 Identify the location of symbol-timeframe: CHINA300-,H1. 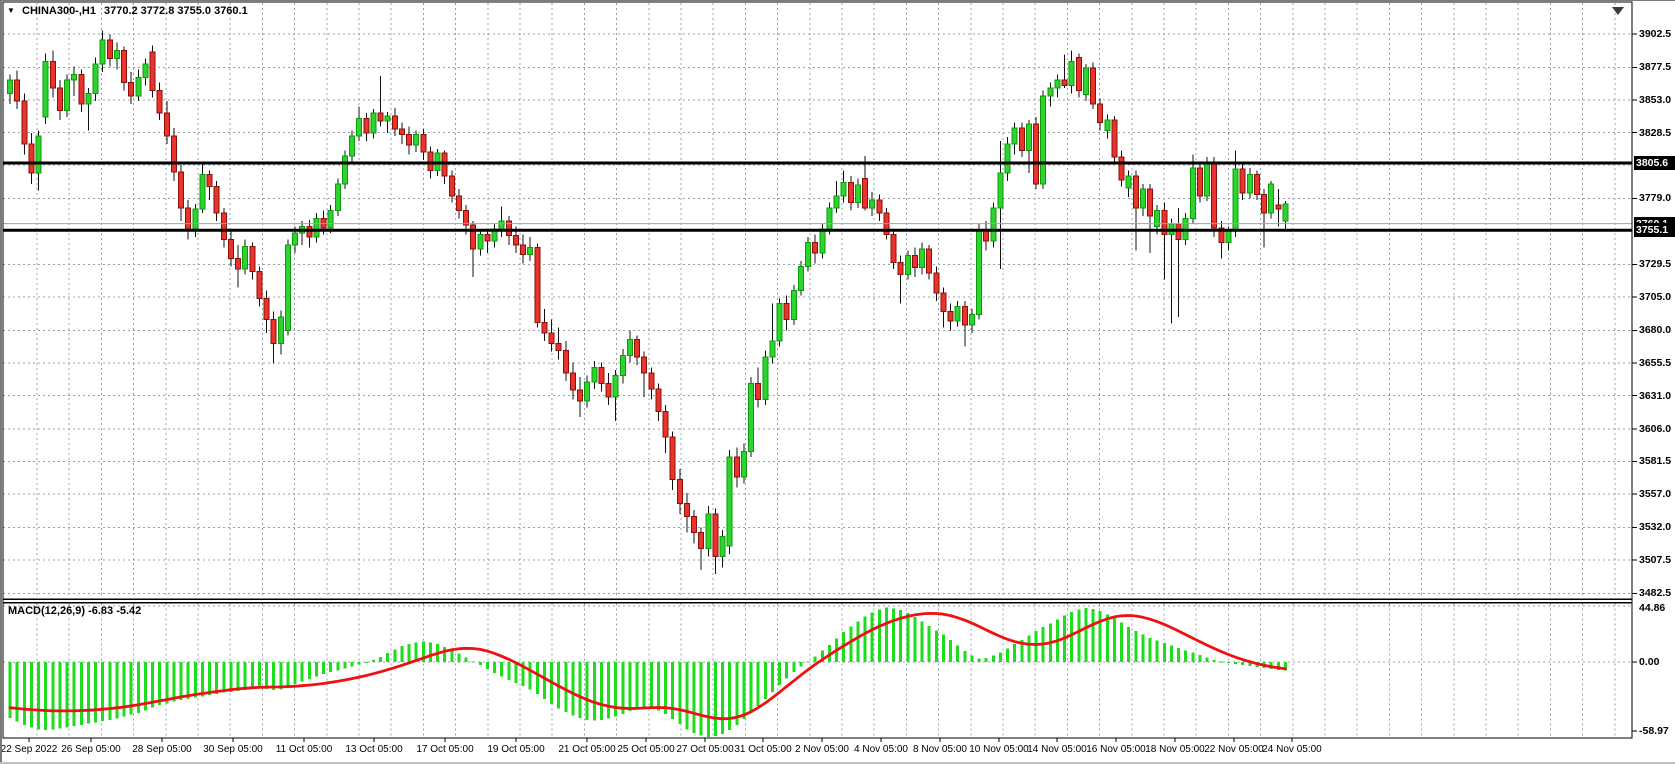
(59, 11).